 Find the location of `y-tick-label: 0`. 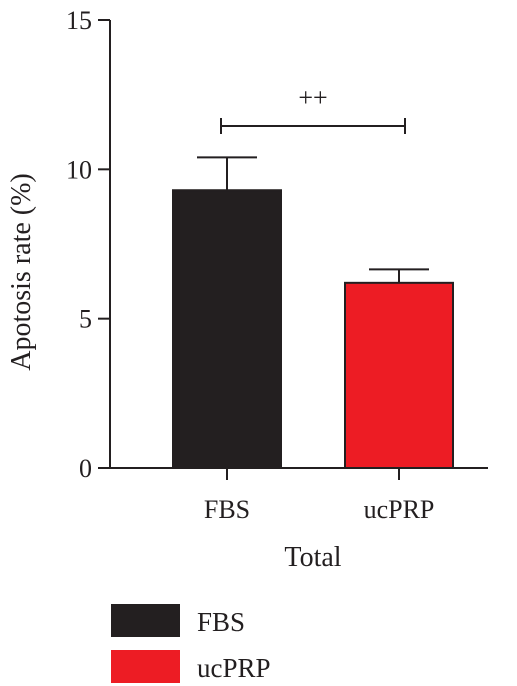

y-tick-label: 0 is located at coordinates (85, 468).